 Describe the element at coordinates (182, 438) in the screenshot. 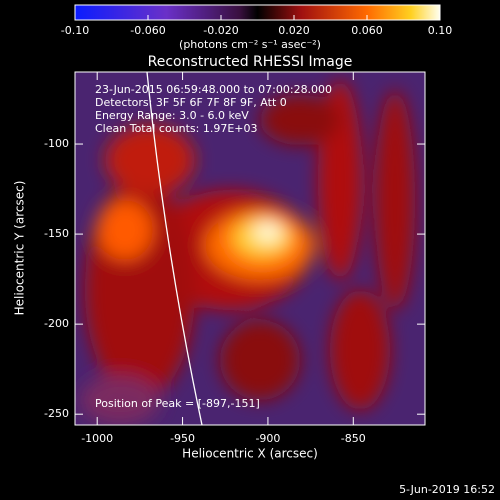

I see `x-tick-label: -950` at that location.